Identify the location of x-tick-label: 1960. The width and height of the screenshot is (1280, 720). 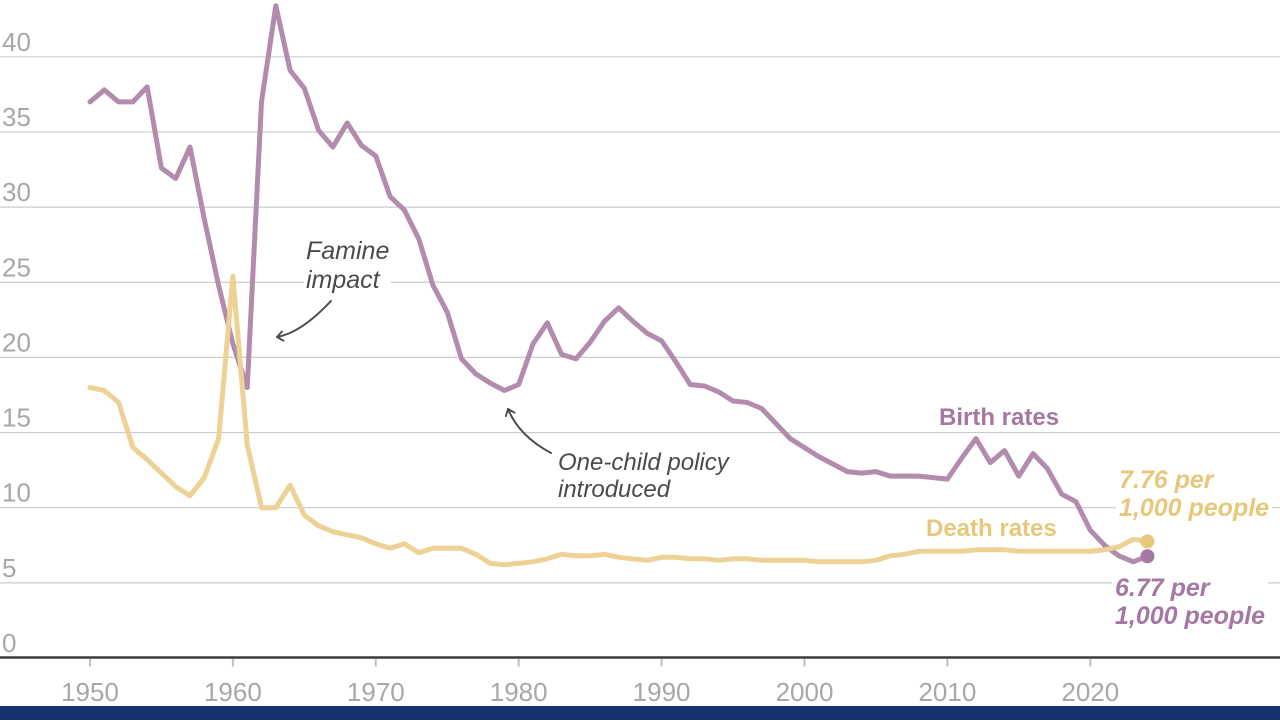
(233, 692).